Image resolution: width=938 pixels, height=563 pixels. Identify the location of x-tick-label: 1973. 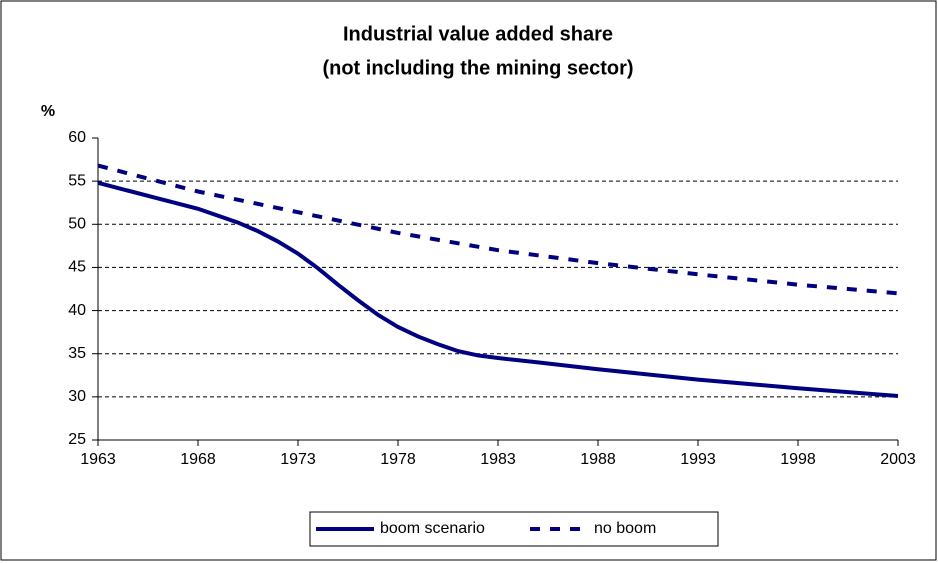
(298, 459).